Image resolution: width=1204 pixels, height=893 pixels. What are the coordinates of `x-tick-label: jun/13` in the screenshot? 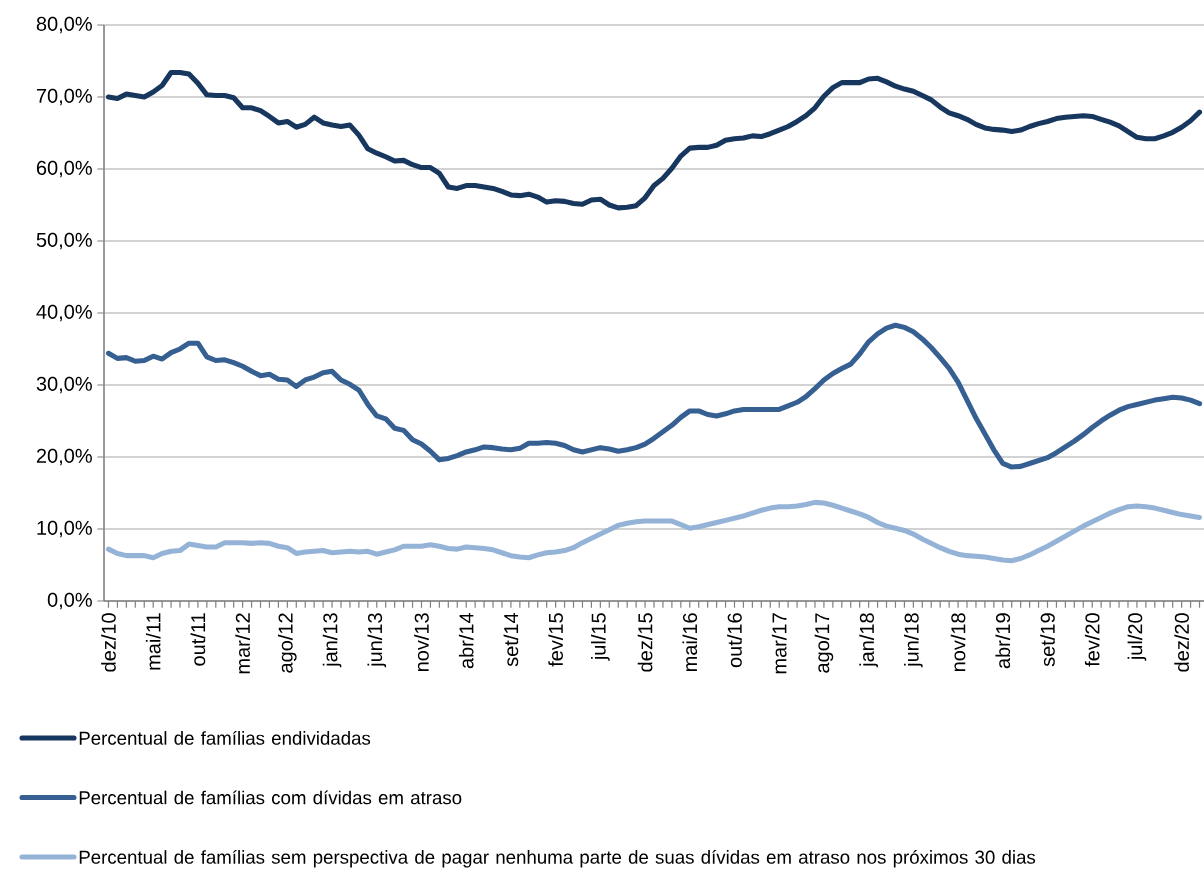 It's located at (377, 640).